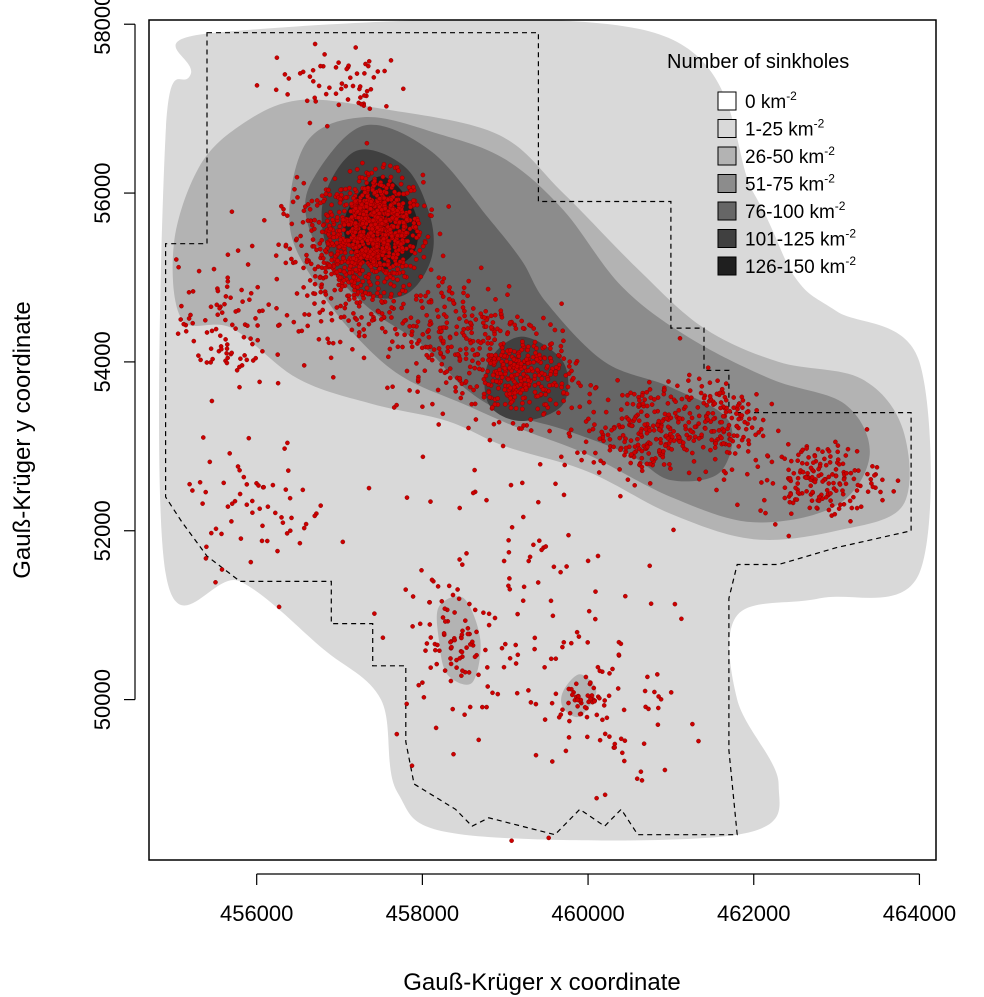 Image resolution: width=984 pixels, height=997 pixels. Describe the element at coordinates (588, 899) in the screenshot. I see `x-axis: 456000 458000 460000 462000 464000` at that location.